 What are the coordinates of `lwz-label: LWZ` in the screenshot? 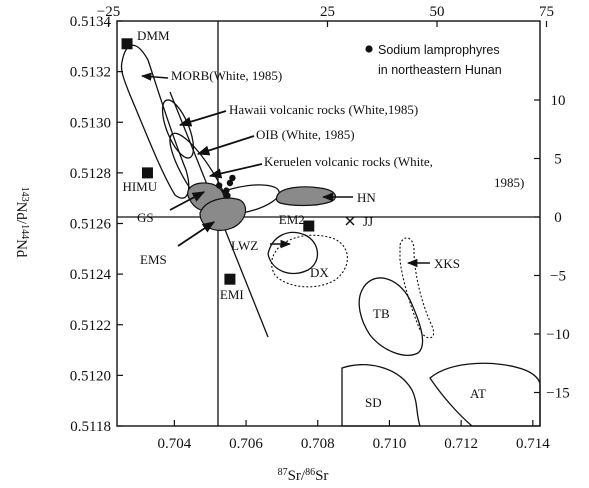 It's located at (244, 245).